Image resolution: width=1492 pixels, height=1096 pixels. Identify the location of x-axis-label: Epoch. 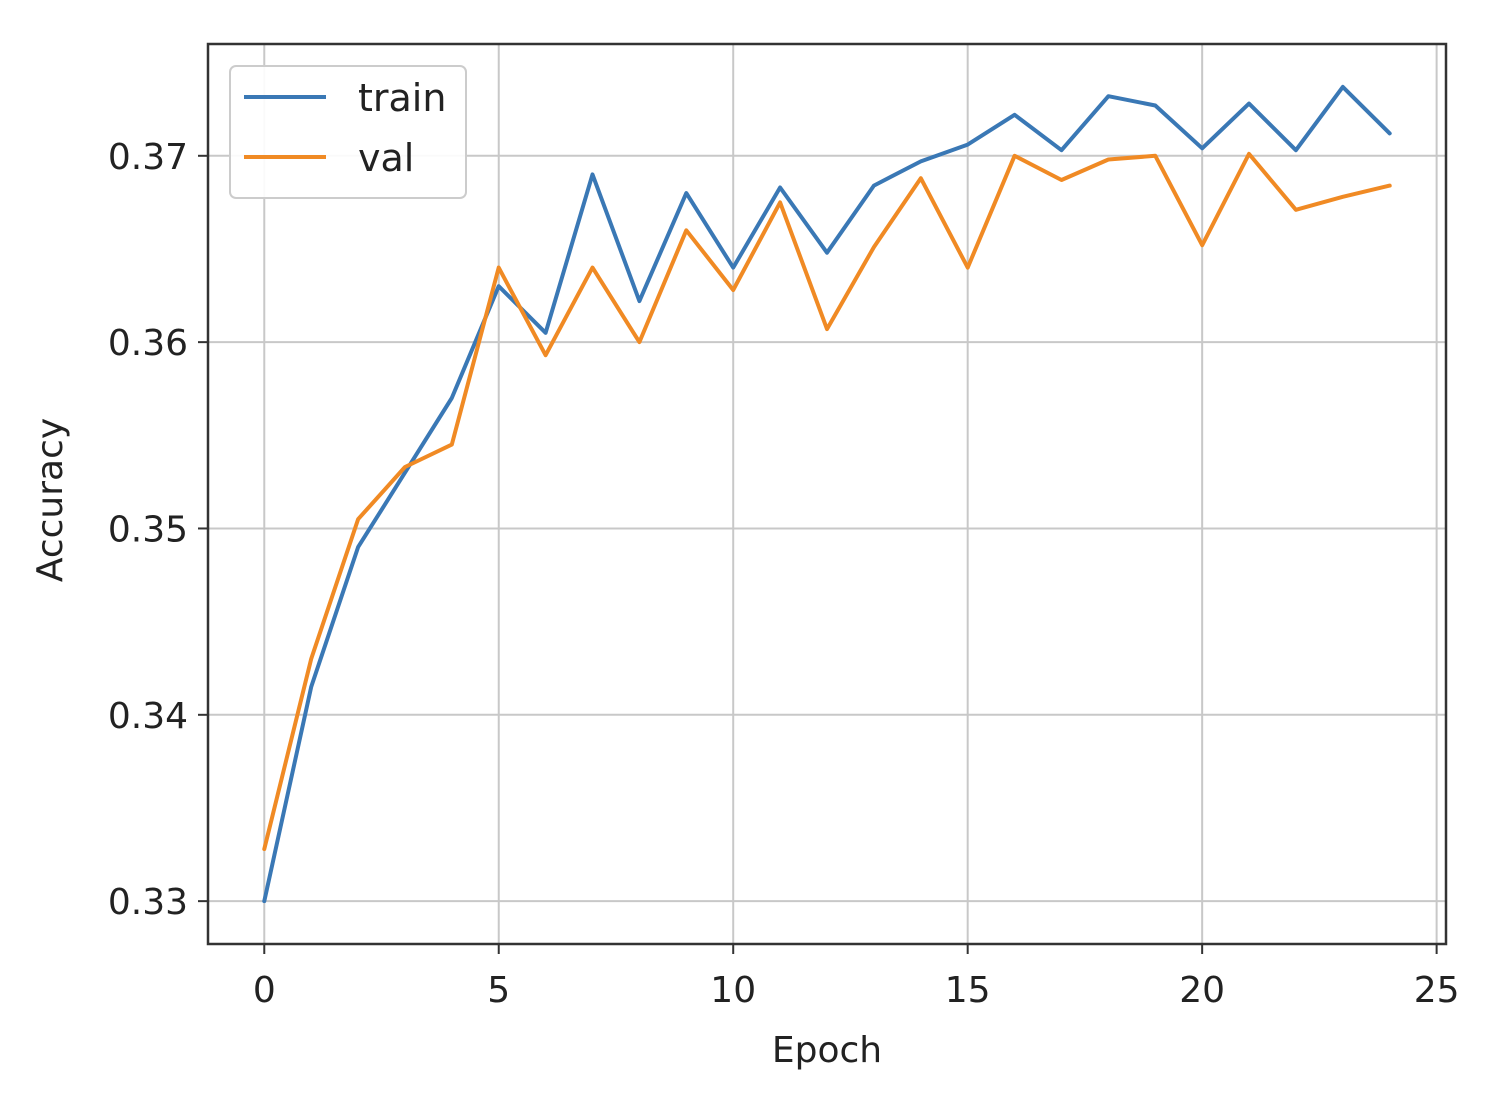
(827, 1050).